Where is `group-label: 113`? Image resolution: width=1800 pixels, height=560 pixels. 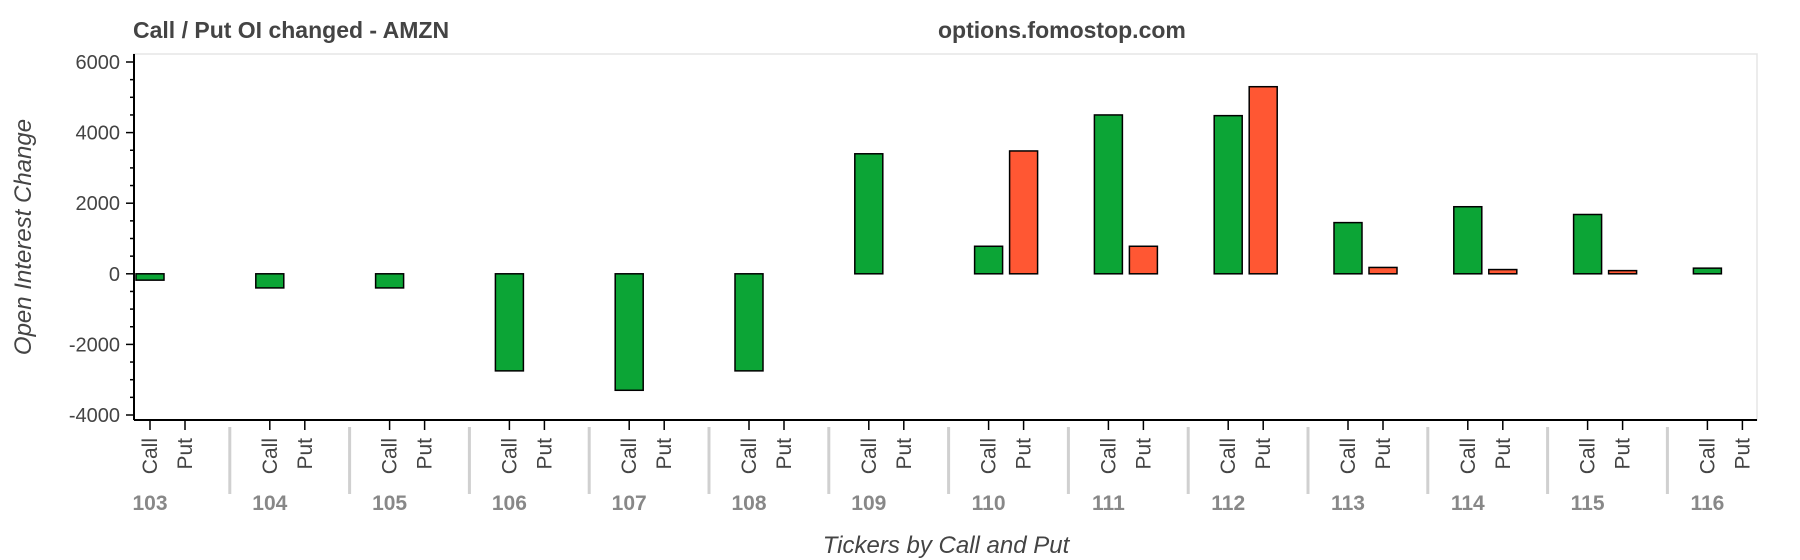 group-label: 113 is located at coordinates (1348, 503).